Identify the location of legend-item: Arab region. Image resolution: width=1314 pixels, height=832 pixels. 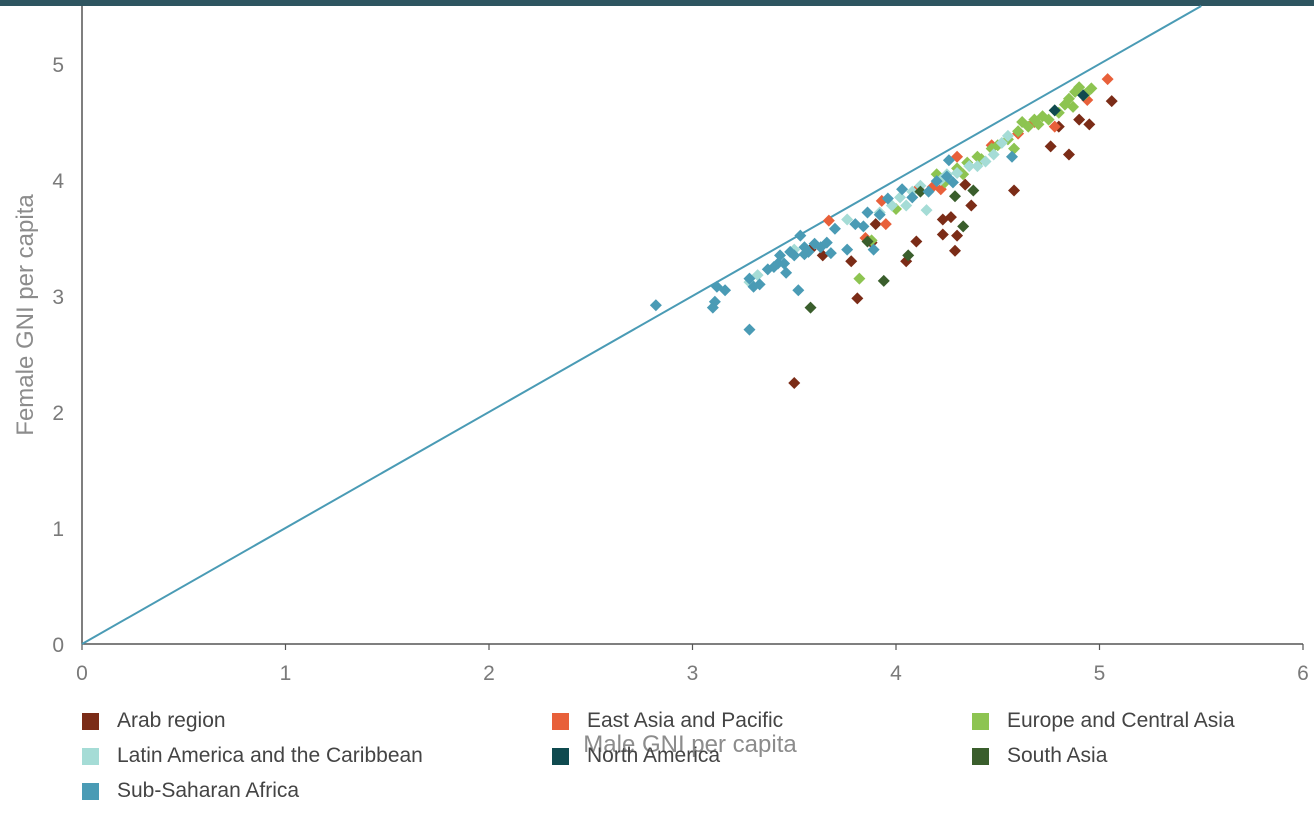
(154, 721).